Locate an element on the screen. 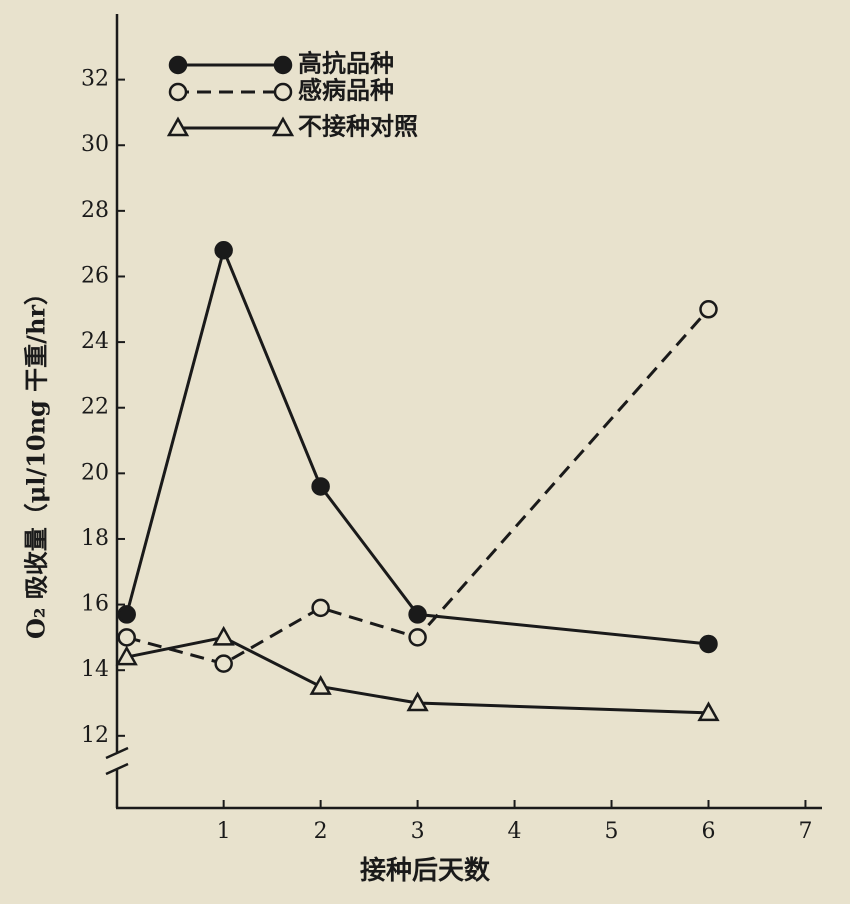 This screenshot has width=850, height=904. x-tick-label: 4 is located at coordinates (515, 831).